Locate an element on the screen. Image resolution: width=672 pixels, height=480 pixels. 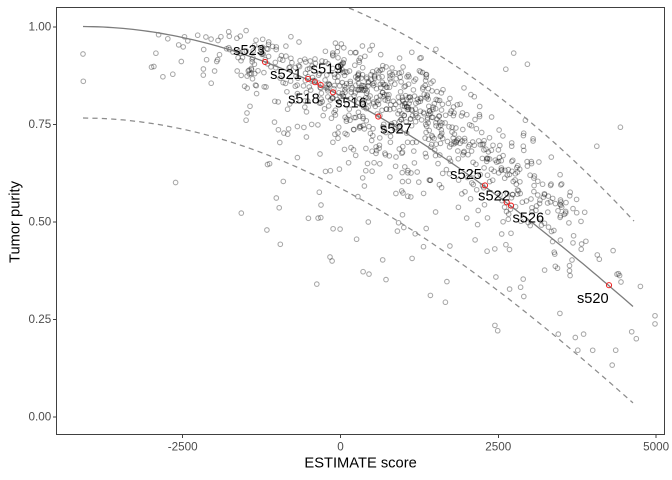
svg-text: 0.75 is located at coordinates (40, 124).